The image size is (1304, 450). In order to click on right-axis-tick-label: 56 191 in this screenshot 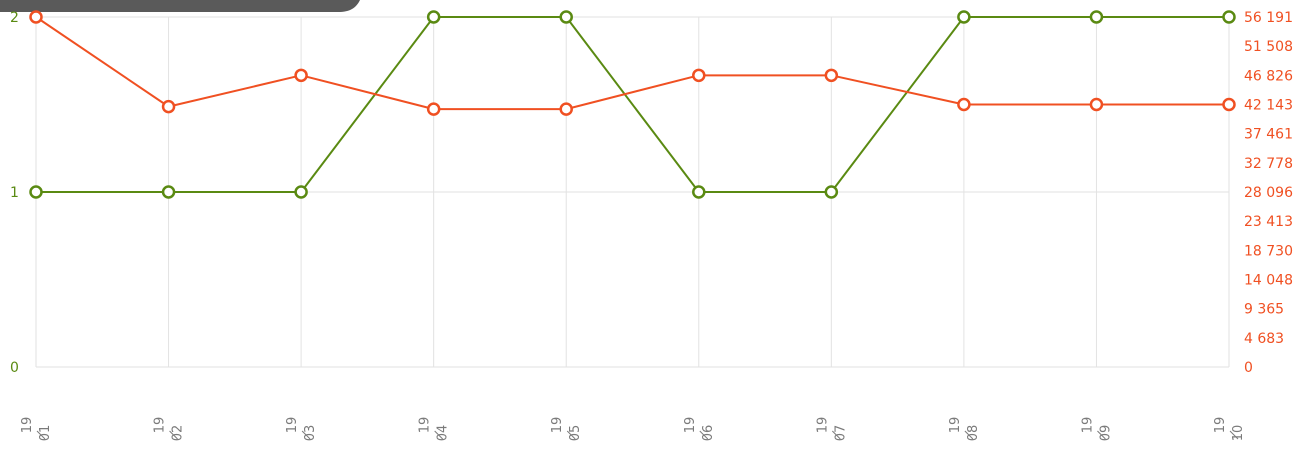, I will do `click(1268, 18)`.